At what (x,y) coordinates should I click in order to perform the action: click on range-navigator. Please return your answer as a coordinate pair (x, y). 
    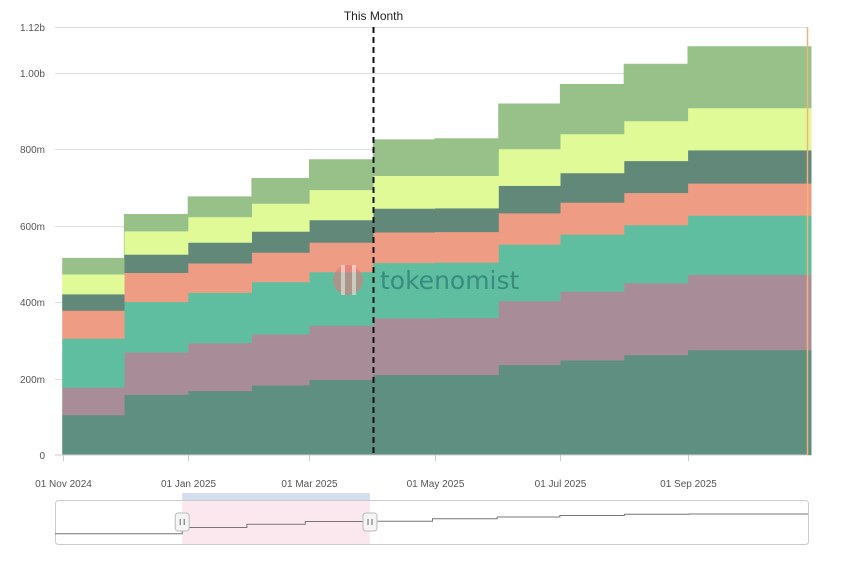
    Looking at the image, I should click on (432, 519).